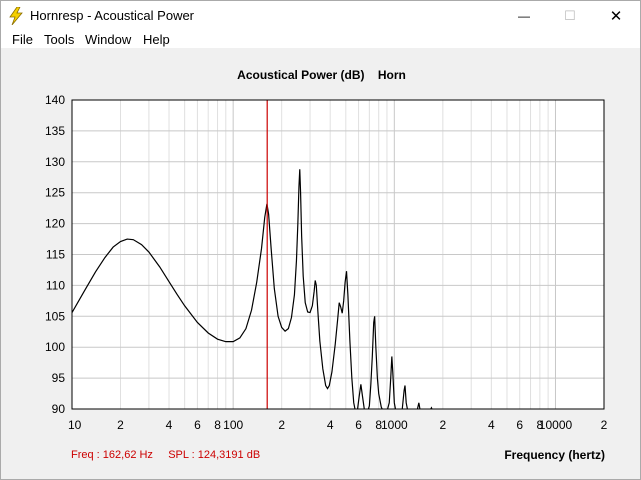  I want to click on spl-readout: SPL : 124,3191 dB, so click(214, 455).